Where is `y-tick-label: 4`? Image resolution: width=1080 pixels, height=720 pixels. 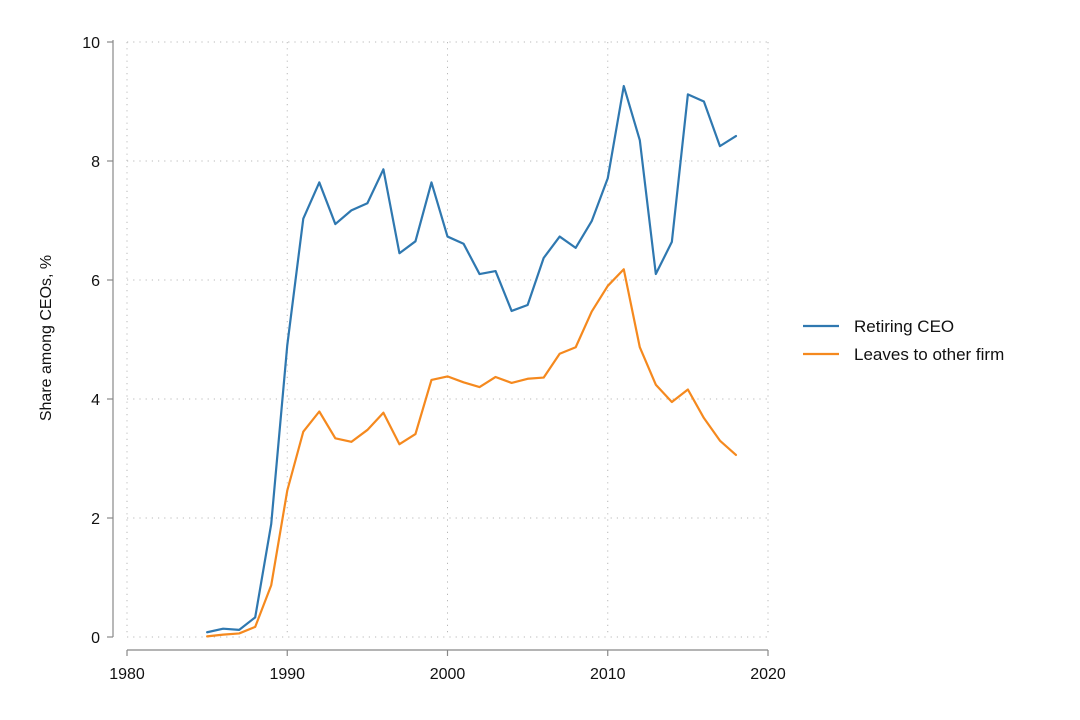
y-tick-label: 4 is located at coordinates (95, 400).